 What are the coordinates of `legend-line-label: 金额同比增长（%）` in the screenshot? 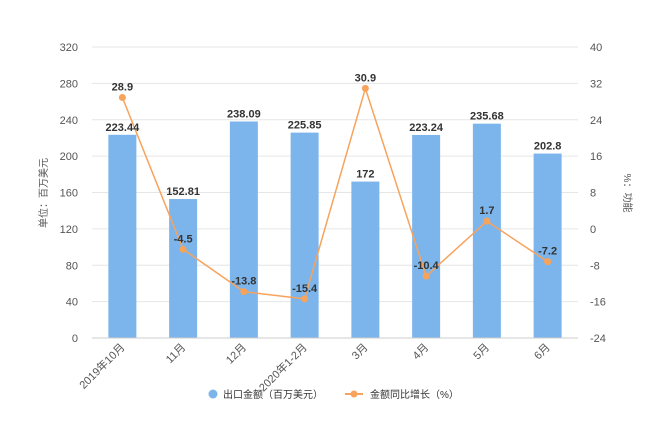 It's located at (414, 394).